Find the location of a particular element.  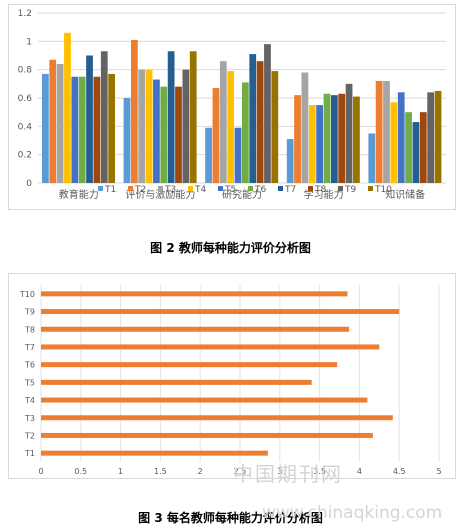

x-tick-label: 4.5 is located at coordinates (399, 471).